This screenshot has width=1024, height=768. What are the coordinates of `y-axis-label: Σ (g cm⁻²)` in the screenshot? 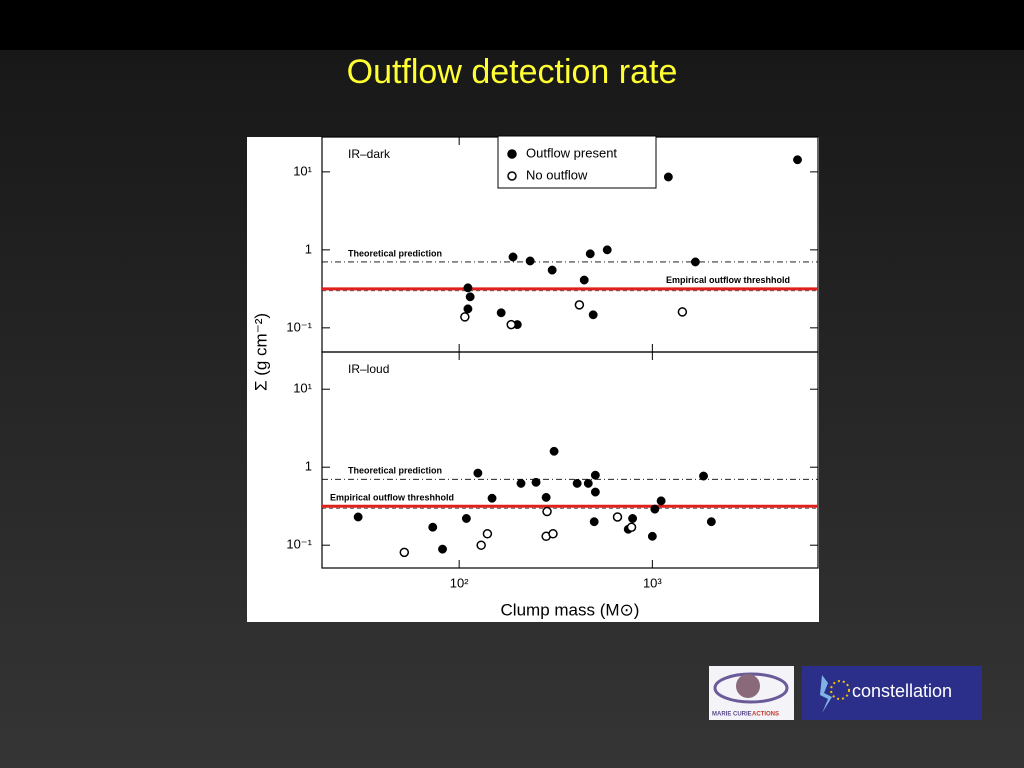 It's located at (260, 352).